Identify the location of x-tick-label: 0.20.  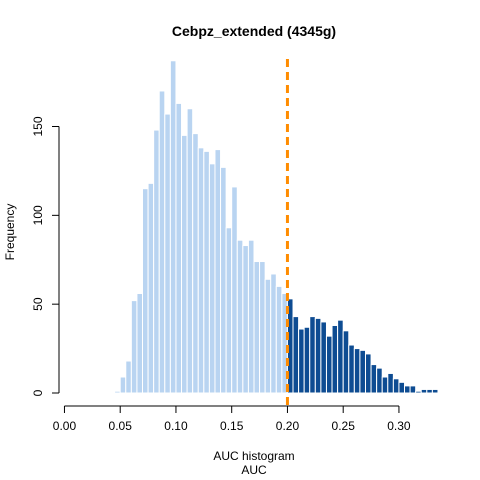
(288, 426).